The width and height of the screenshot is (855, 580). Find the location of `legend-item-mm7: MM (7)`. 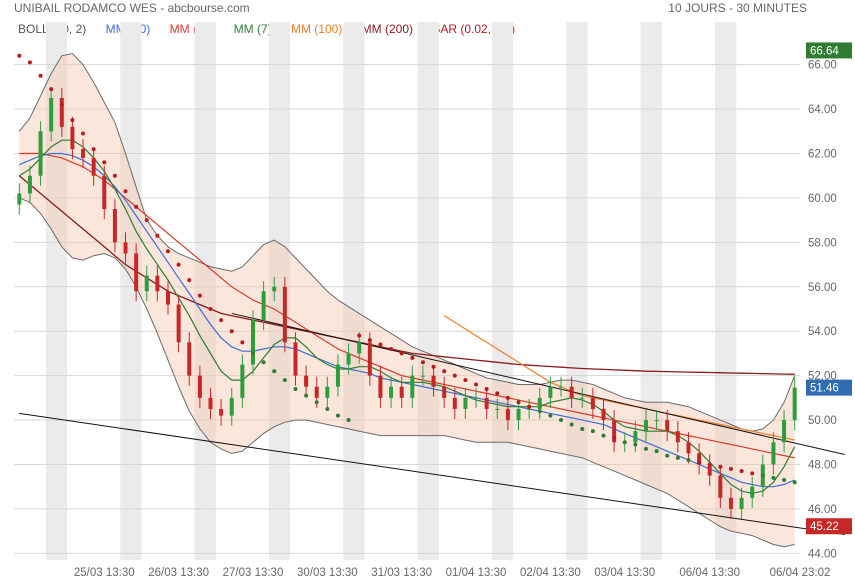

legend-item-mm7: MM (7) is located at coordinates (252, 29).